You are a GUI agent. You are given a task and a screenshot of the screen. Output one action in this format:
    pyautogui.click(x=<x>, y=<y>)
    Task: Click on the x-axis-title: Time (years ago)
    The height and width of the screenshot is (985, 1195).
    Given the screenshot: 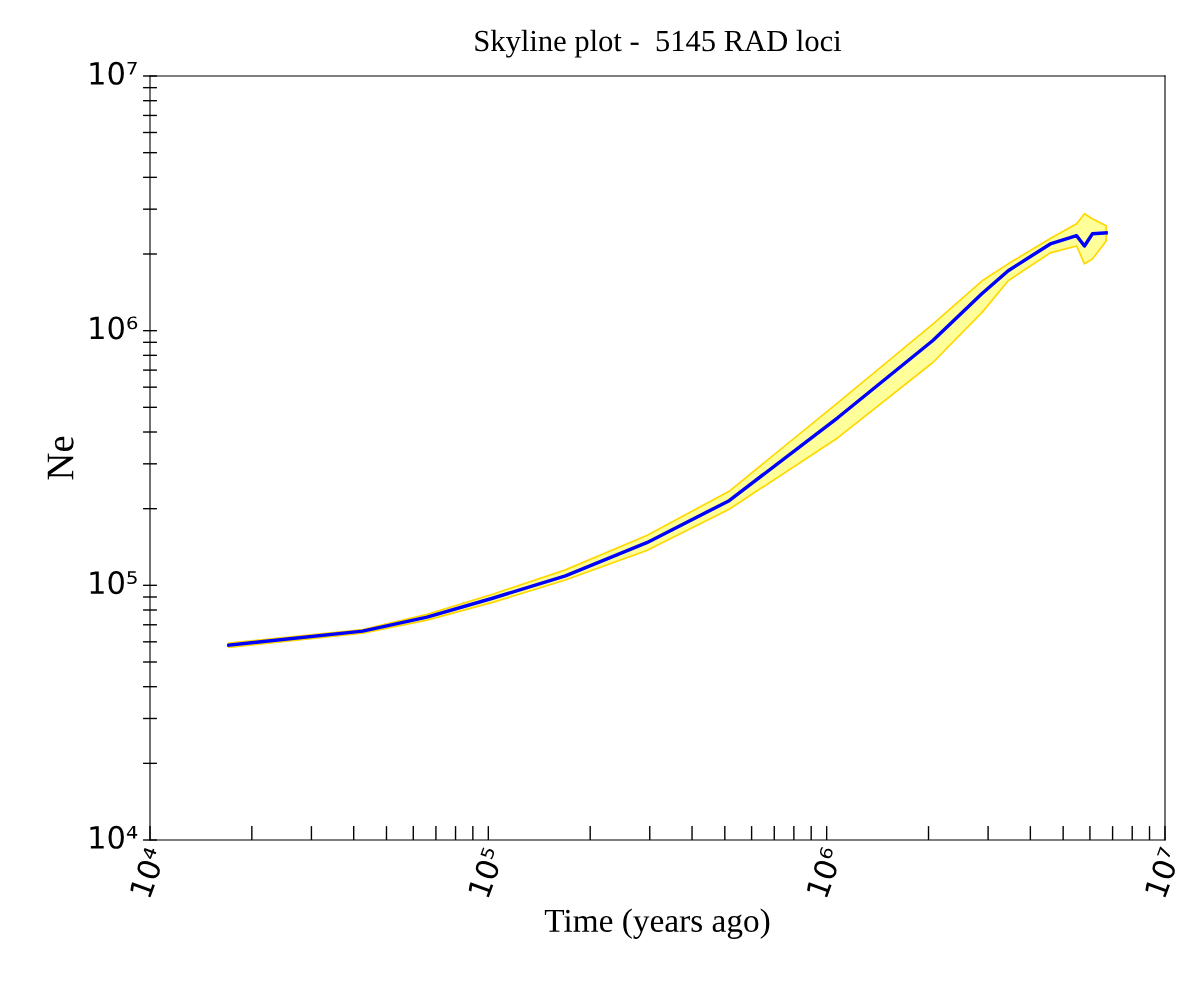 What is the action you would take?
    pyautogui.click(x=657, y=923)
    